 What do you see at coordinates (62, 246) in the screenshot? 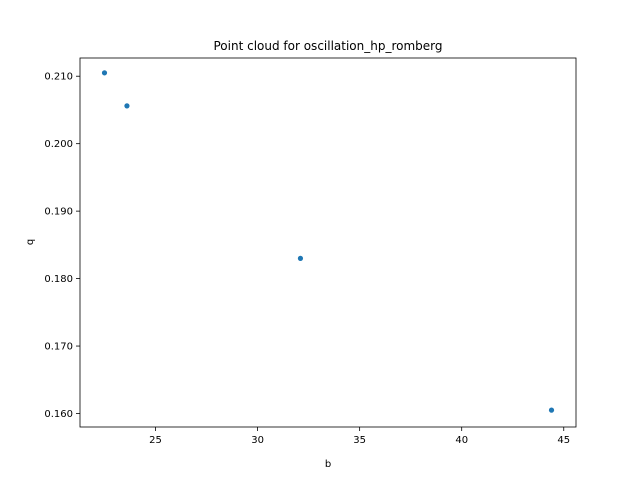
I see `y-axis-ticks: 0.160 0.170 0.180 0.190 0.200 0.210` at bounding box center [62, 246].